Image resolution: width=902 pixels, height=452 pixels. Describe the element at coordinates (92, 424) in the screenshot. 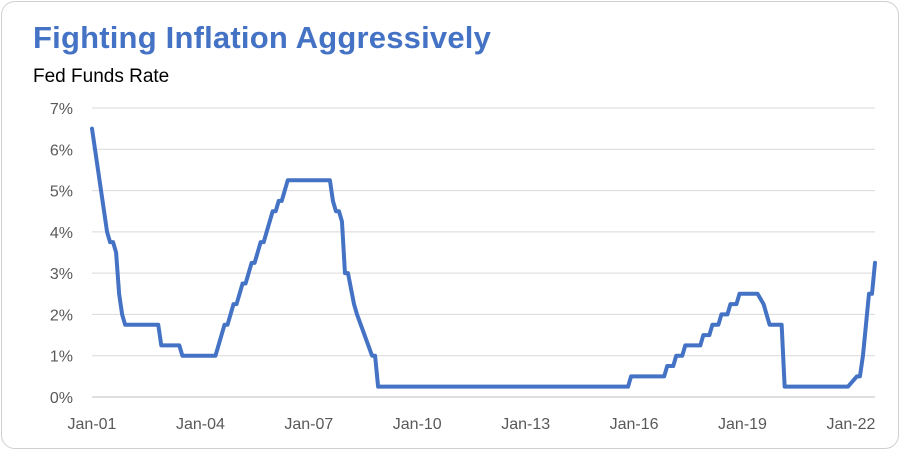

I see `x-tick-label: Jan-01` at that location.